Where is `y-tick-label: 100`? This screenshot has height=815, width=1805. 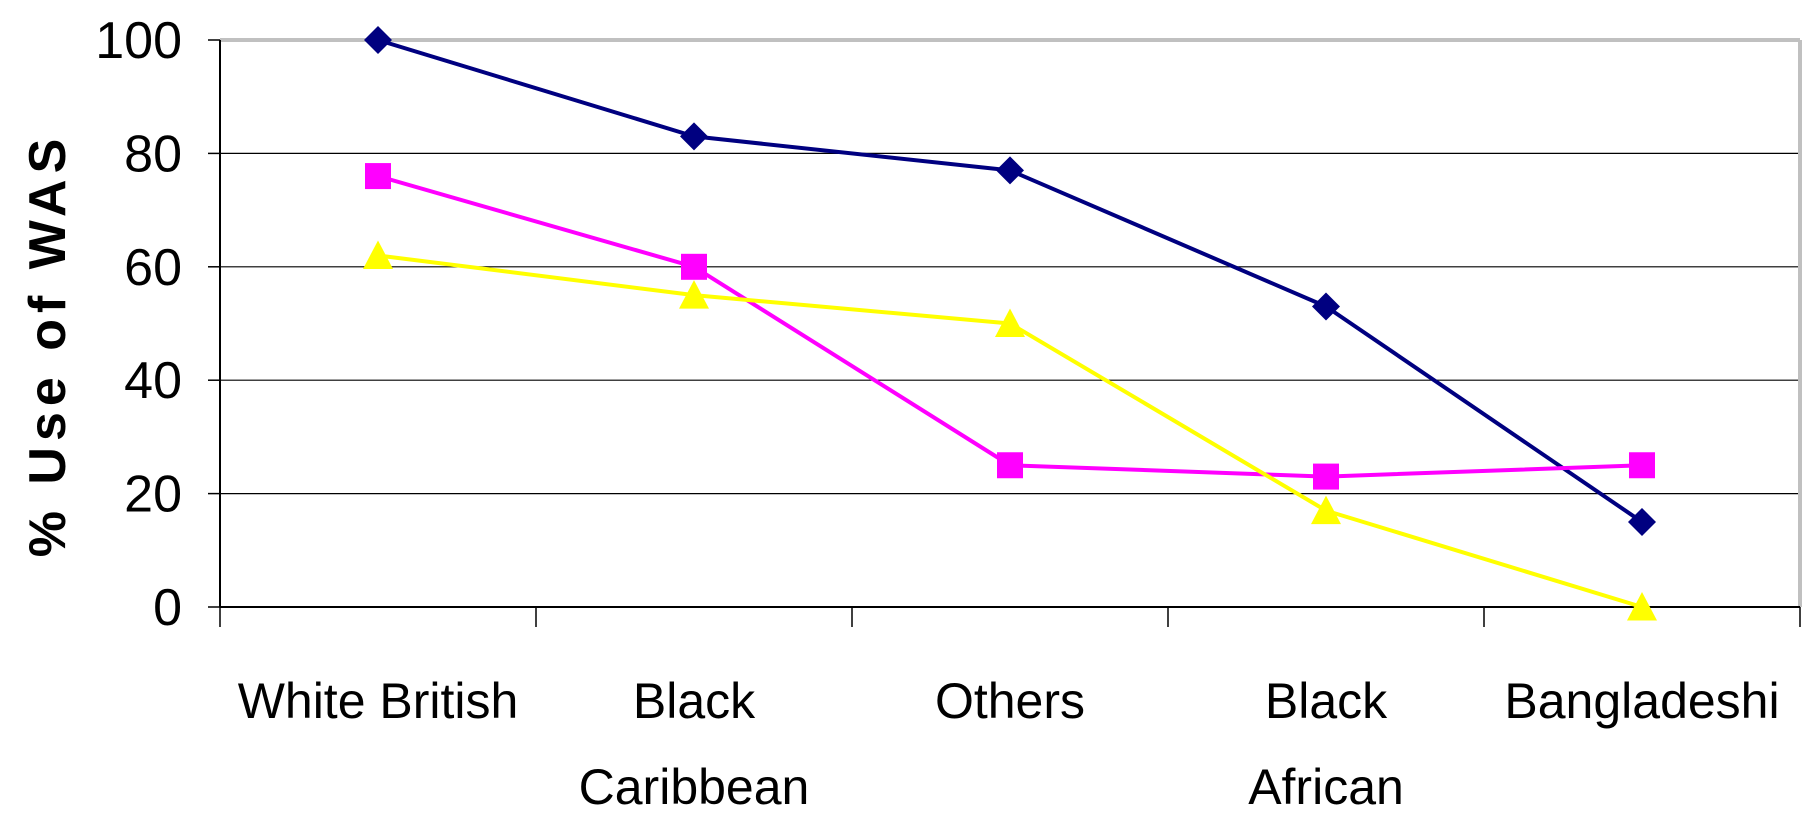 y-tick-label: 100 is located at coordinates (138, 41).